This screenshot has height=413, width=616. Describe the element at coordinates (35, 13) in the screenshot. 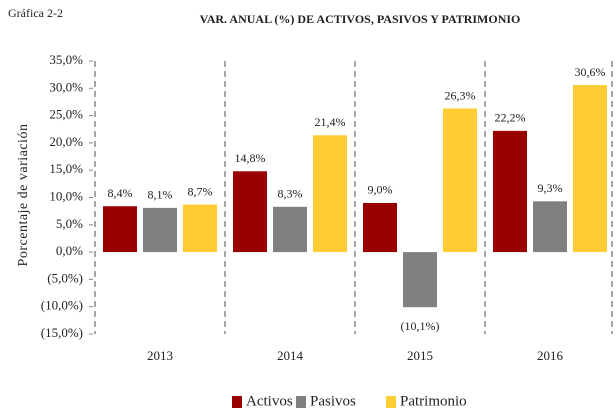

I see `chart-label: Gráfica 2-2` at that location.